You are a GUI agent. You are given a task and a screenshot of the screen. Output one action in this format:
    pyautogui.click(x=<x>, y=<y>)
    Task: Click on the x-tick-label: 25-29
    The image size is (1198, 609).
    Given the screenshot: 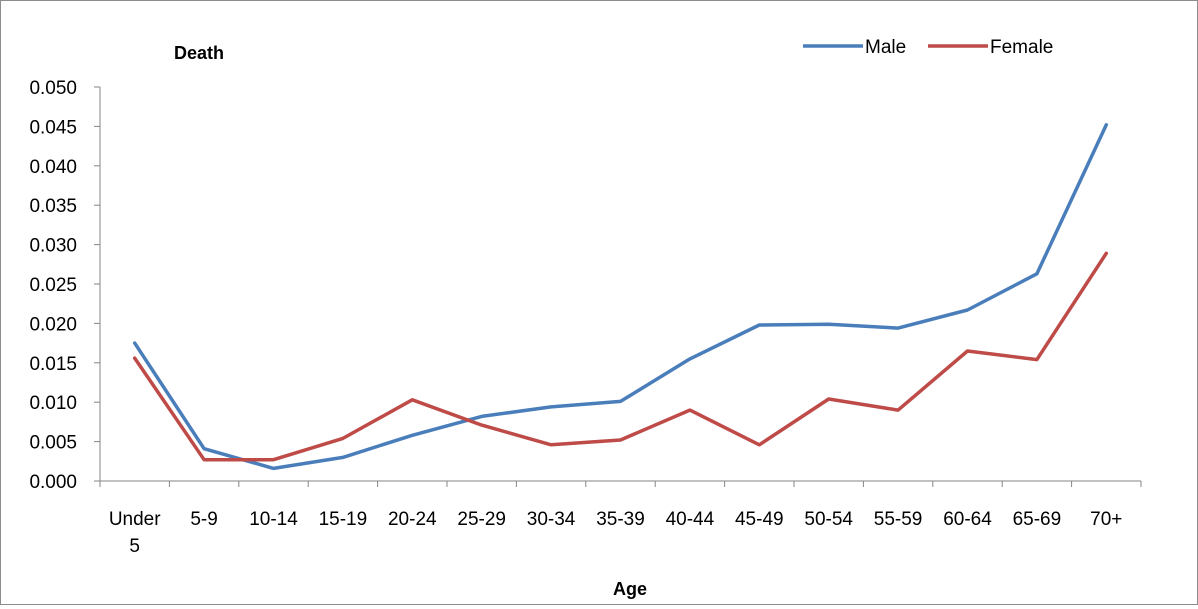 What is the action you would take?
    pyautogui.click(x=481, y=519)
    